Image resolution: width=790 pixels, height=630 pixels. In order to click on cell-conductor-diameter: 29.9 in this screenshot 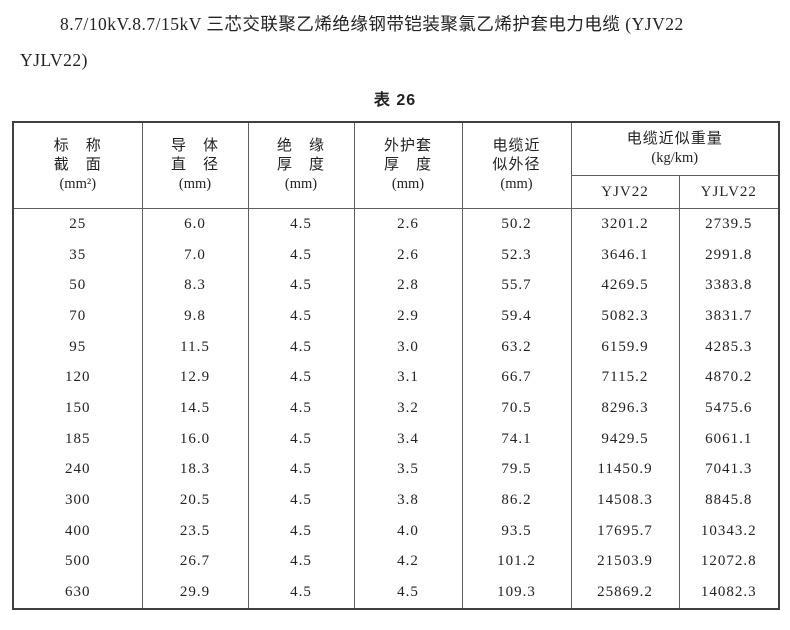, I will do `click(195, 593)`.